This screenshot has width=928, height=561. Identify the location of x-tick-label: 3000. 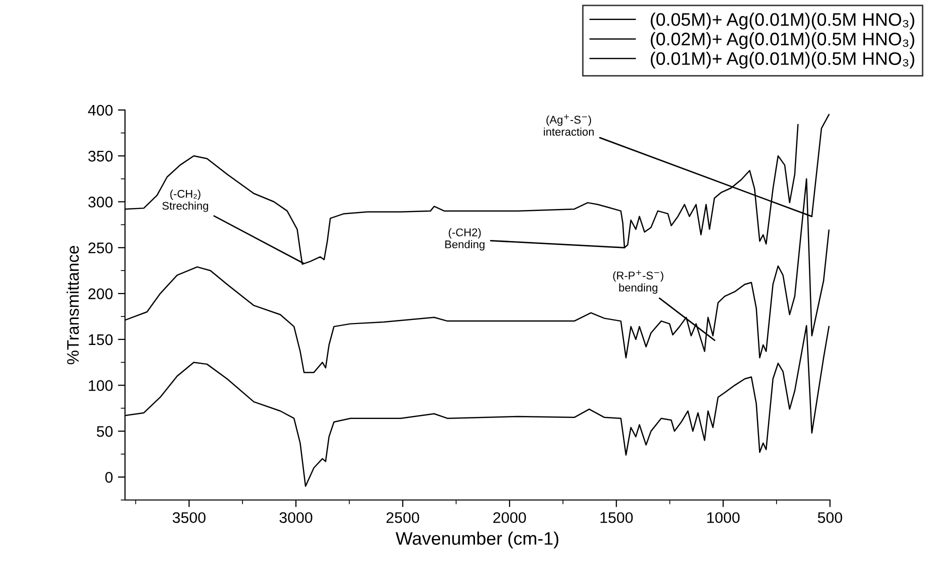
(296, 518).